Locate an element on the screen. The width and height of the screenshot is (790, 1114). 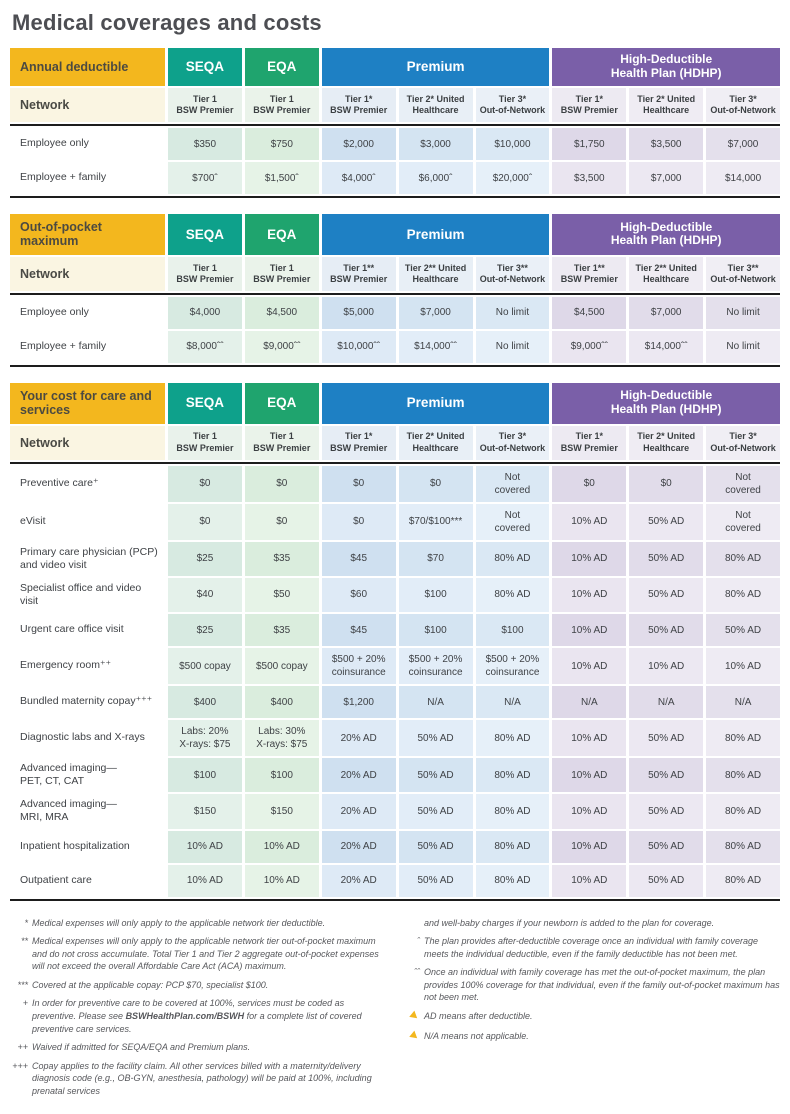
table-corner-label: Annual deductible is located at coordinates (87, 67).